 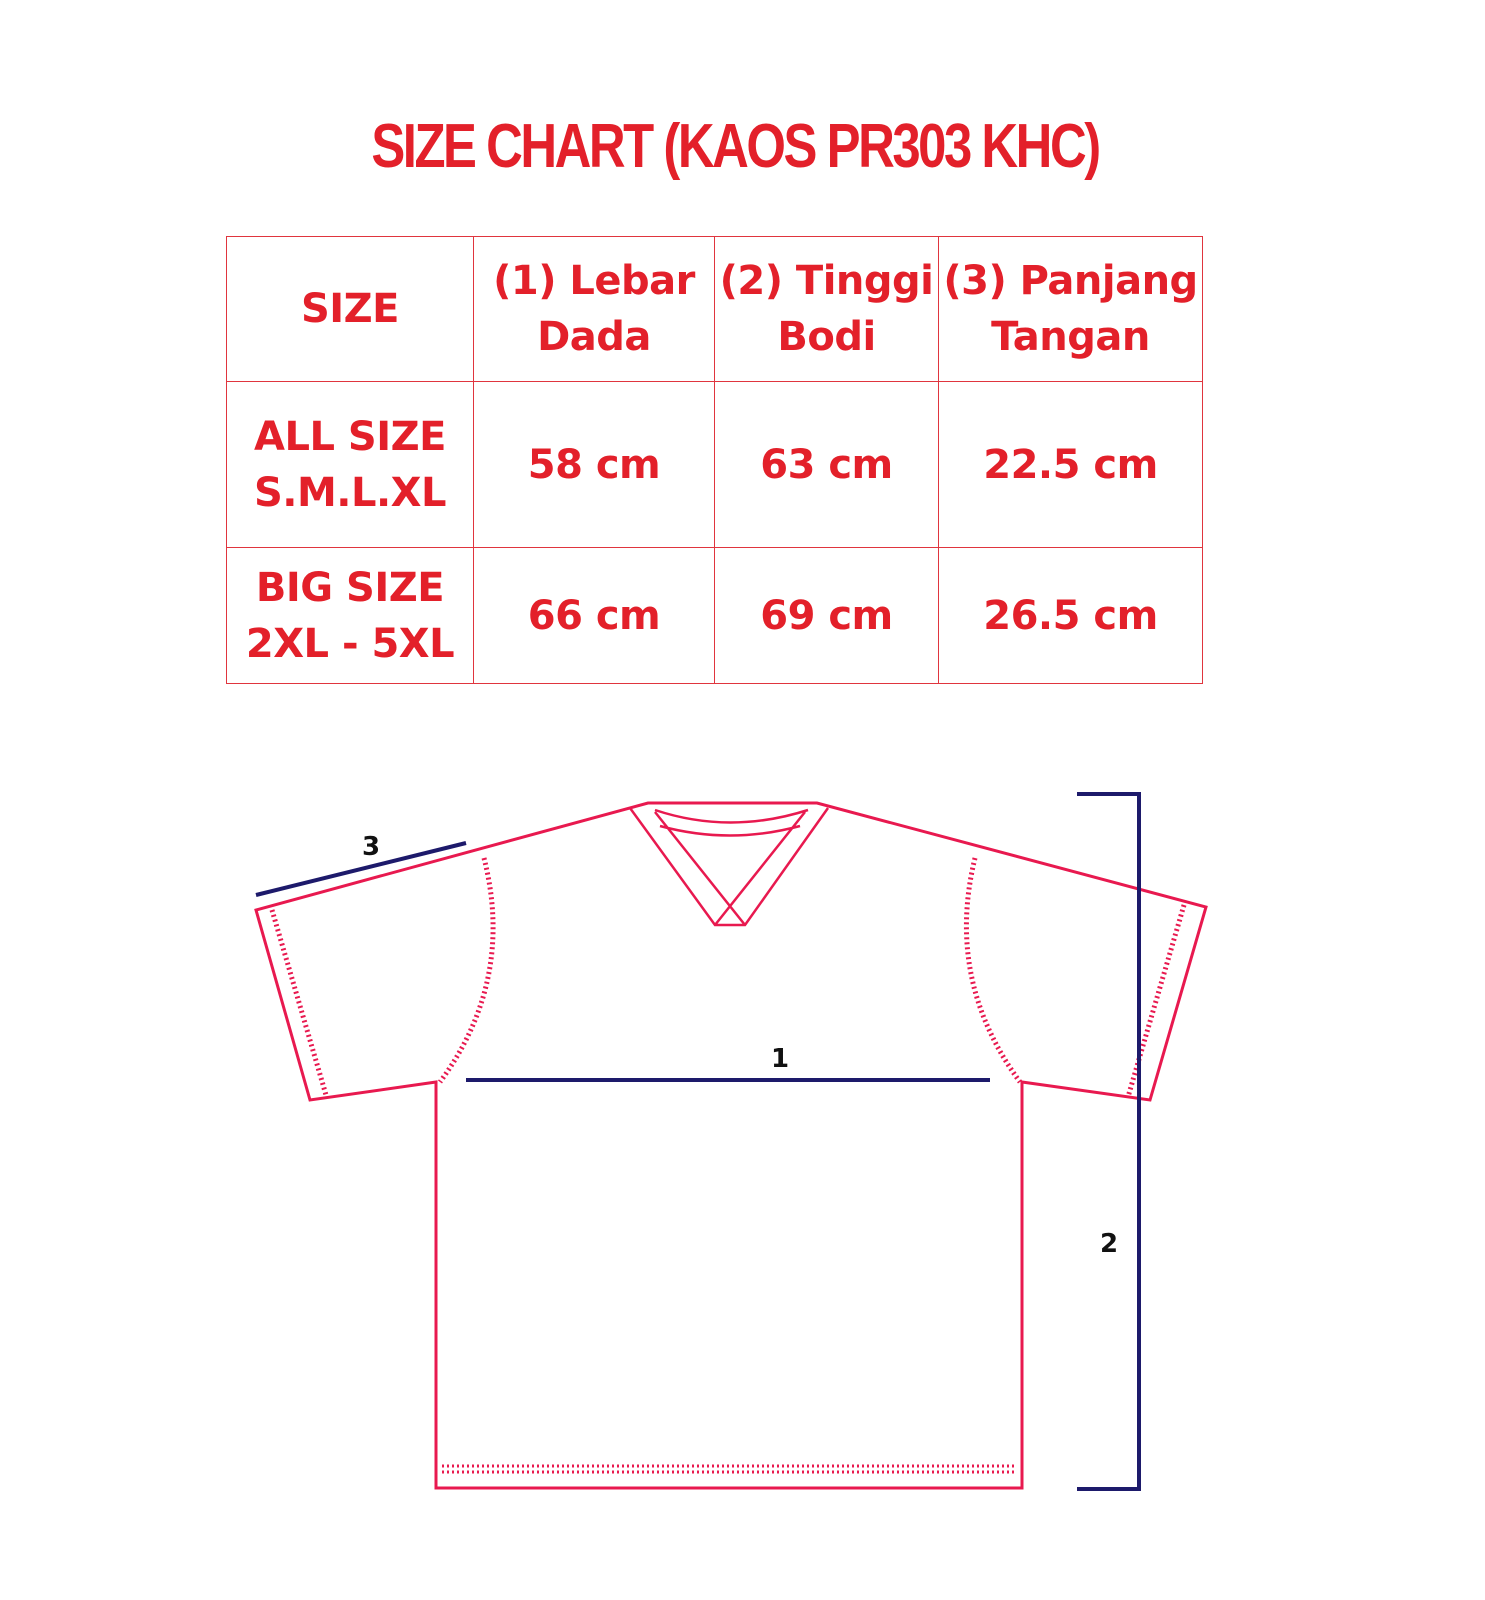 I want to click on size-text: S.M.L.XL, so click(x=350, y=492).